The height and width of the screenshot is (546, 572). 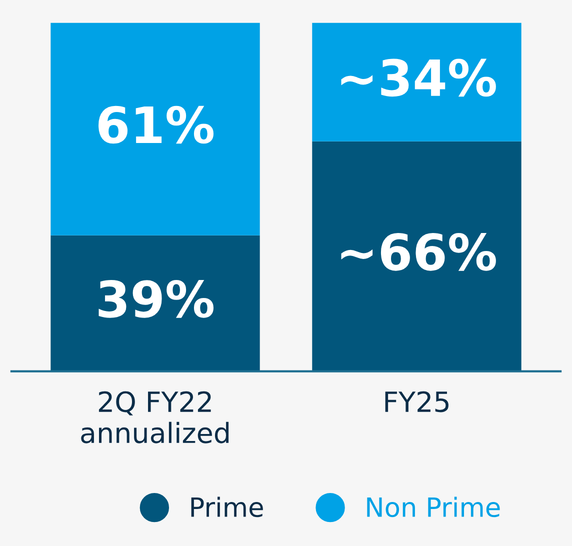 I want to click on data-label: ~66%, so click(x=418, y=251).